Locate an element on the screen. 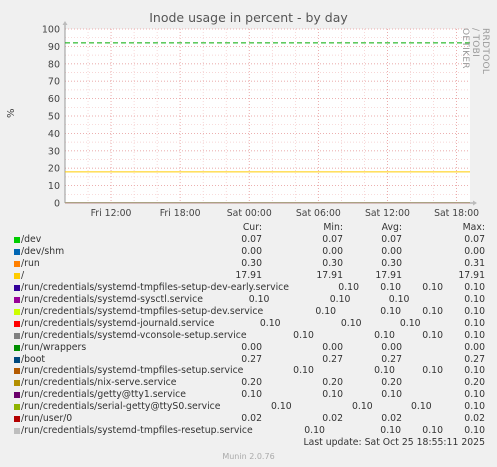 The height and width of the screenshot is (467, 497). legend-series-name: /dev is located at coordinates (31, 239).